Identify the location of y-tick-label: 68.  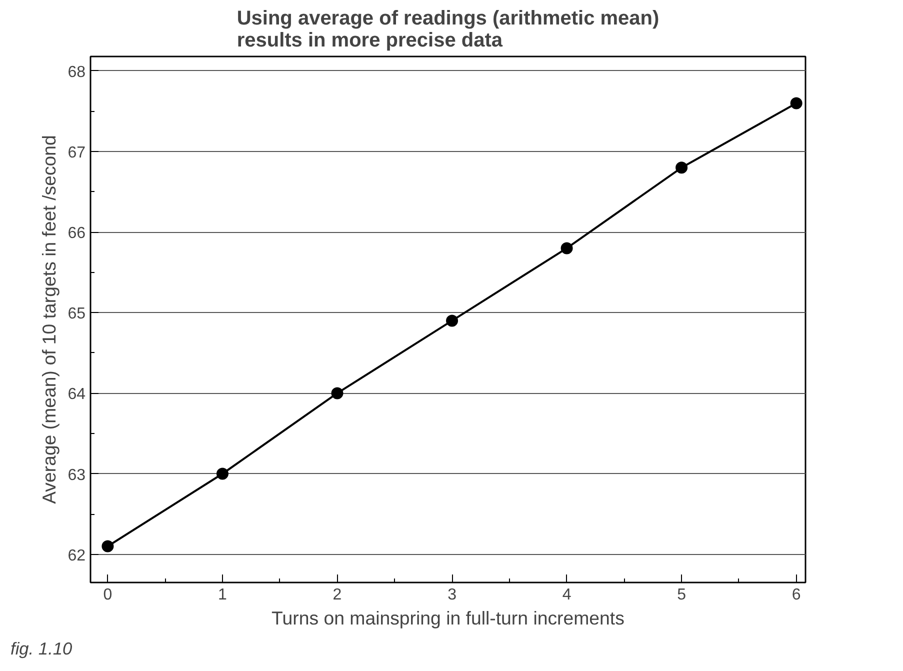
(77, 72).